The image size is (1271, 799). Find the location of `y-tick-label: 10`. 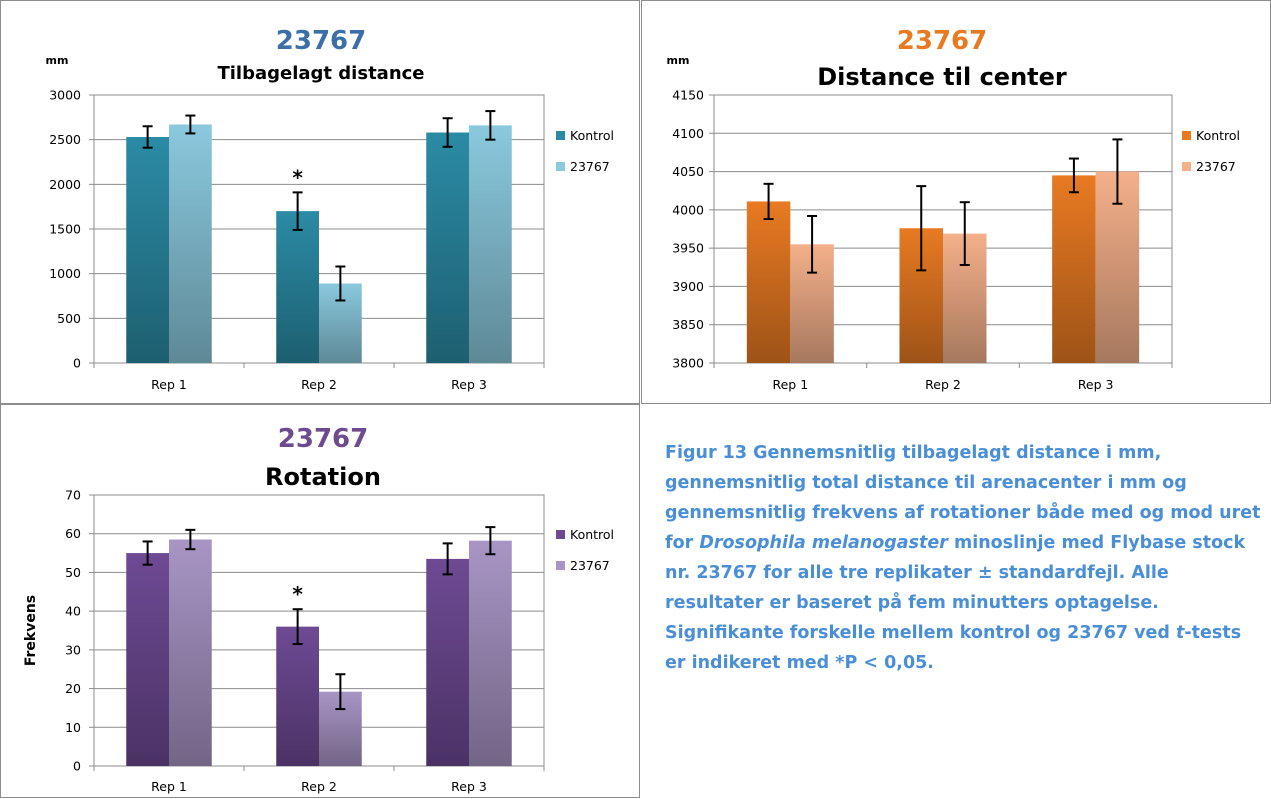

y-tick-label: 10 is located at coordinates (73, 727).